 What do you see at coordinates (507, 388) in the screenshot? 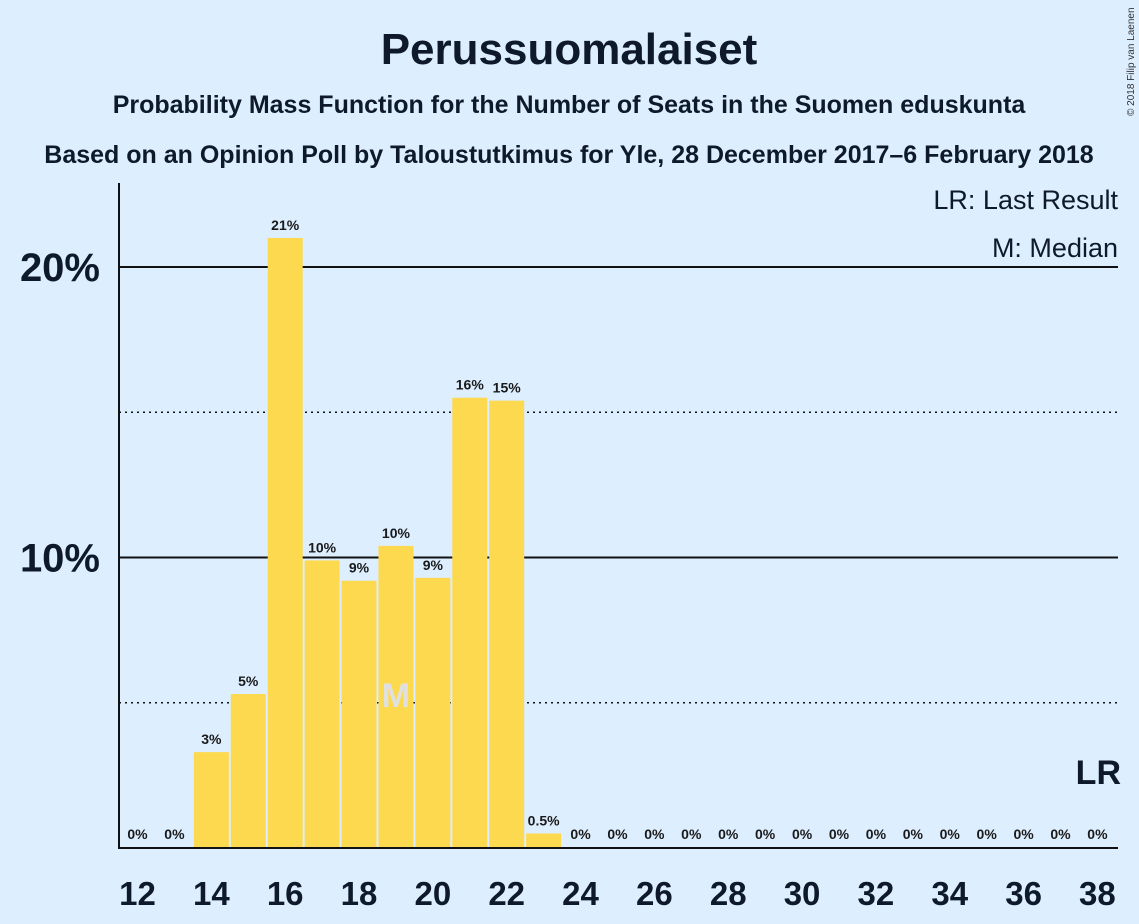
I see `data-label-22: 15%` at bounding box center [507, 388].